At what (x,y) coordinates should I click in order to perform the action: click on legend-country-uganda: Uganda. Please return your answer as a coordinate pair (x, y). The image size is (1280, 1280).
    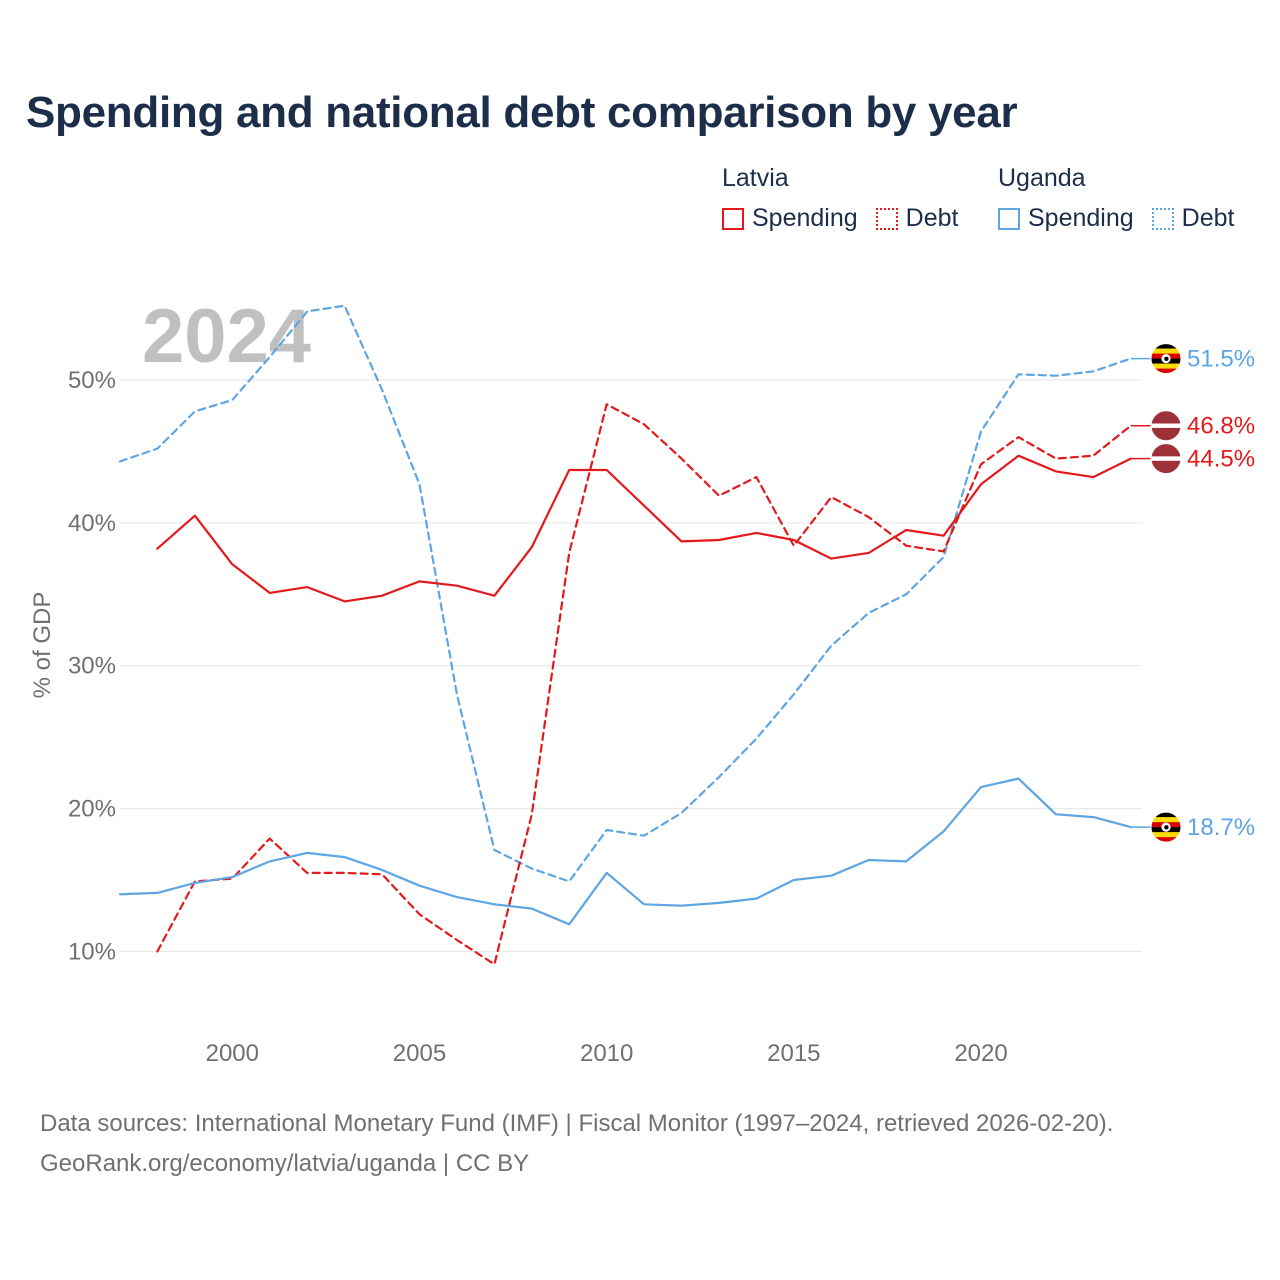
    Looking at the image, I should click on (1042, 178).